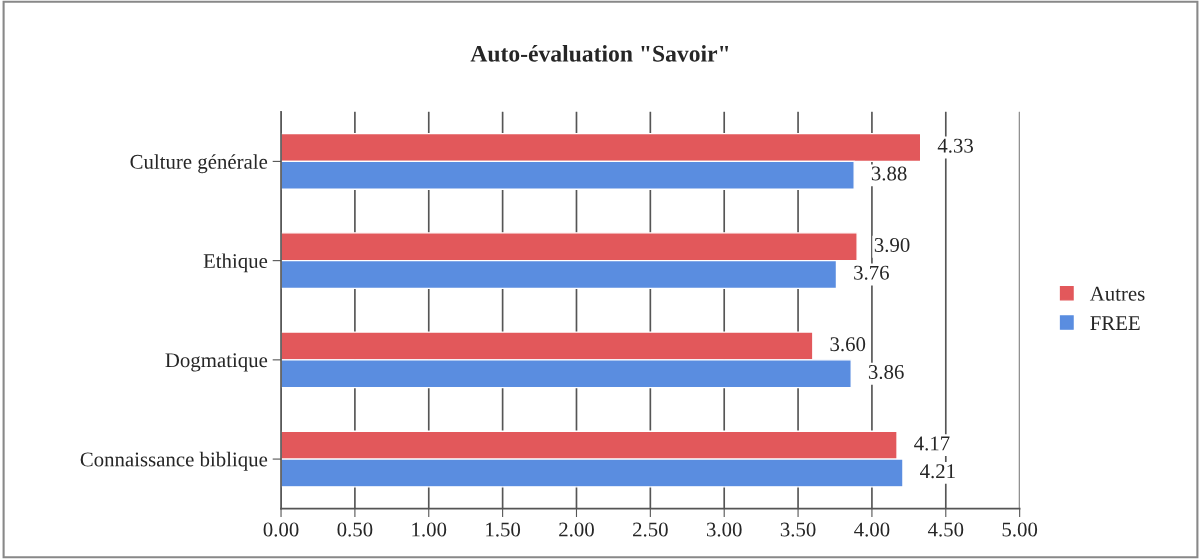 The height and width of the screenshot is (559, 1201). Describe the element at coordinates (650, 529) in the screenshot. I see `x-tick-label: 2.50` at that location.